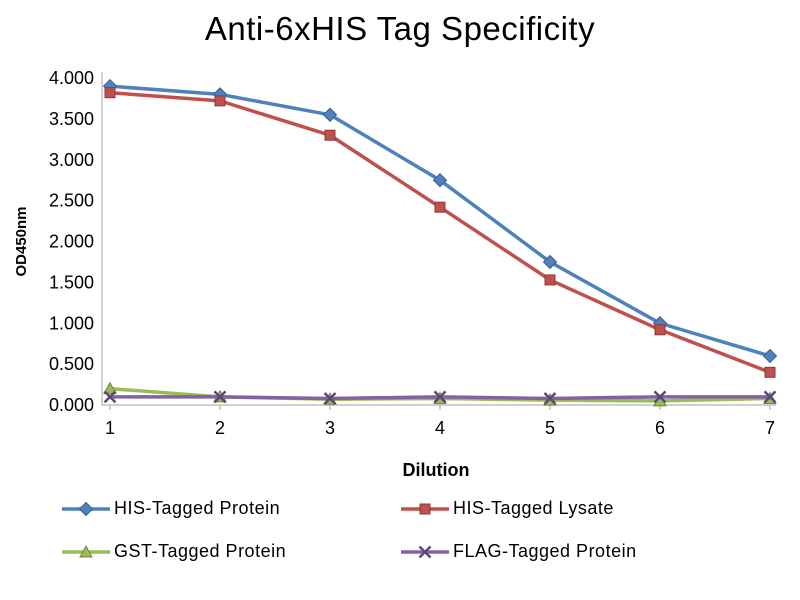 The height and width of the screenshot is (600, 800). Describe the element at coordinates (71, 364) in the screenshot. I see `y-tick-label: 0.500` at that location.